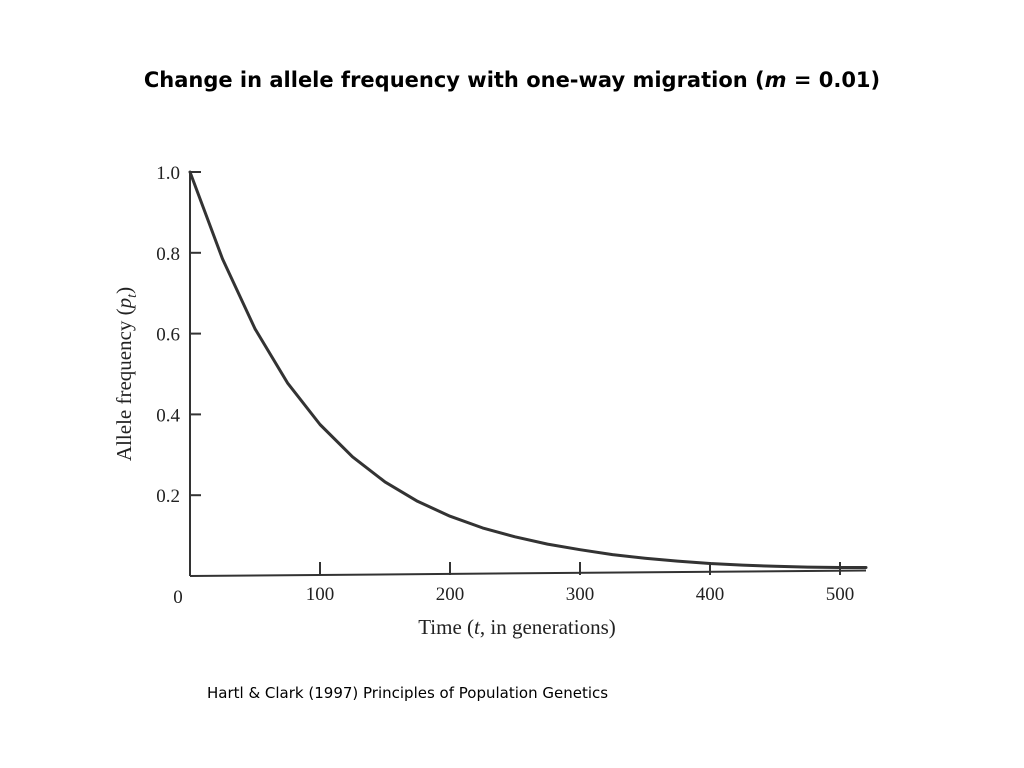  Describe the element at coordinates (168, 173) in the screenshot. I see `y-tick-label-1.0: 1.0` at that location.